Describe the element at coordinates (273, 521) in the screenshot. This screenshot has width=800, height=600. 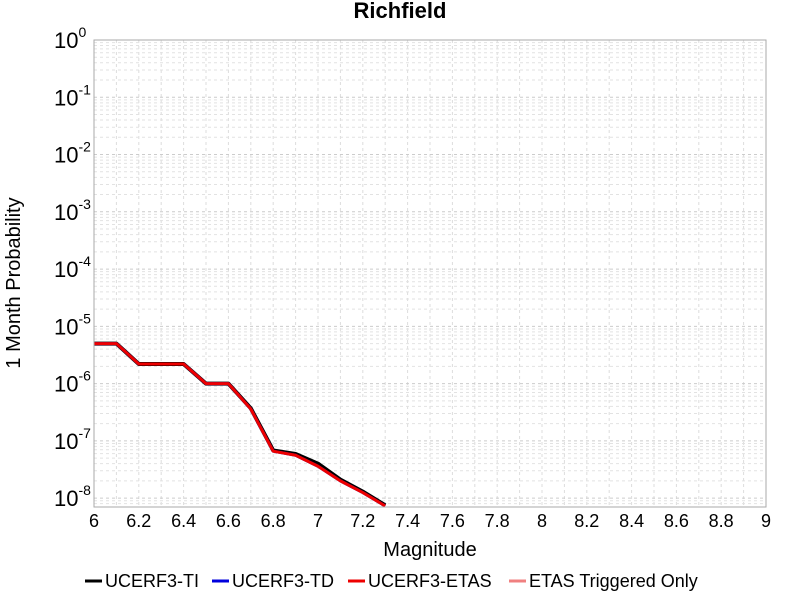
I see `x-tick-label: 6.8` at that location.